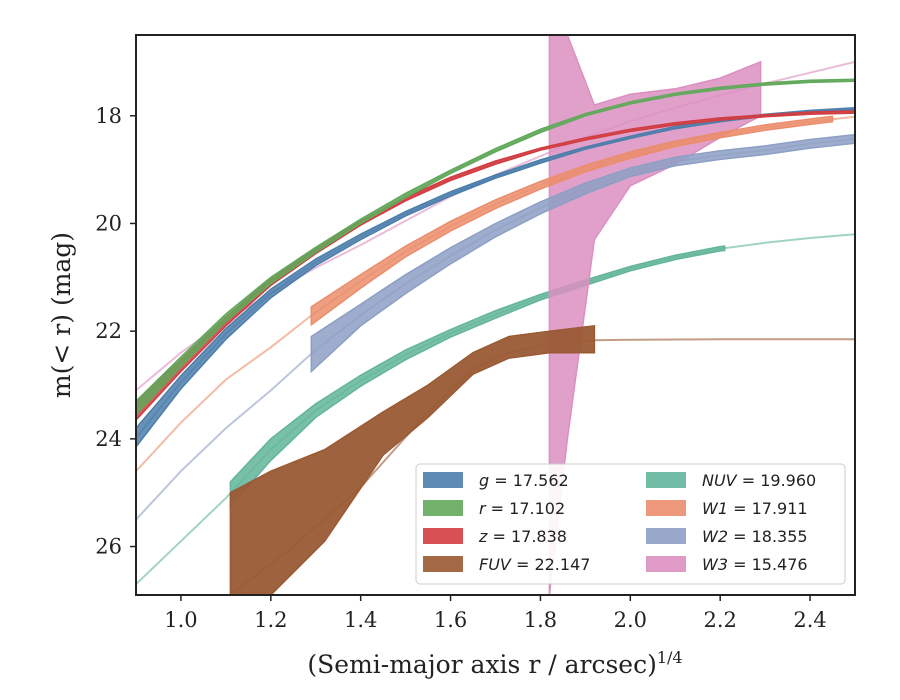  I want to click on x-tick-label: 2.0, so click(630, 620).